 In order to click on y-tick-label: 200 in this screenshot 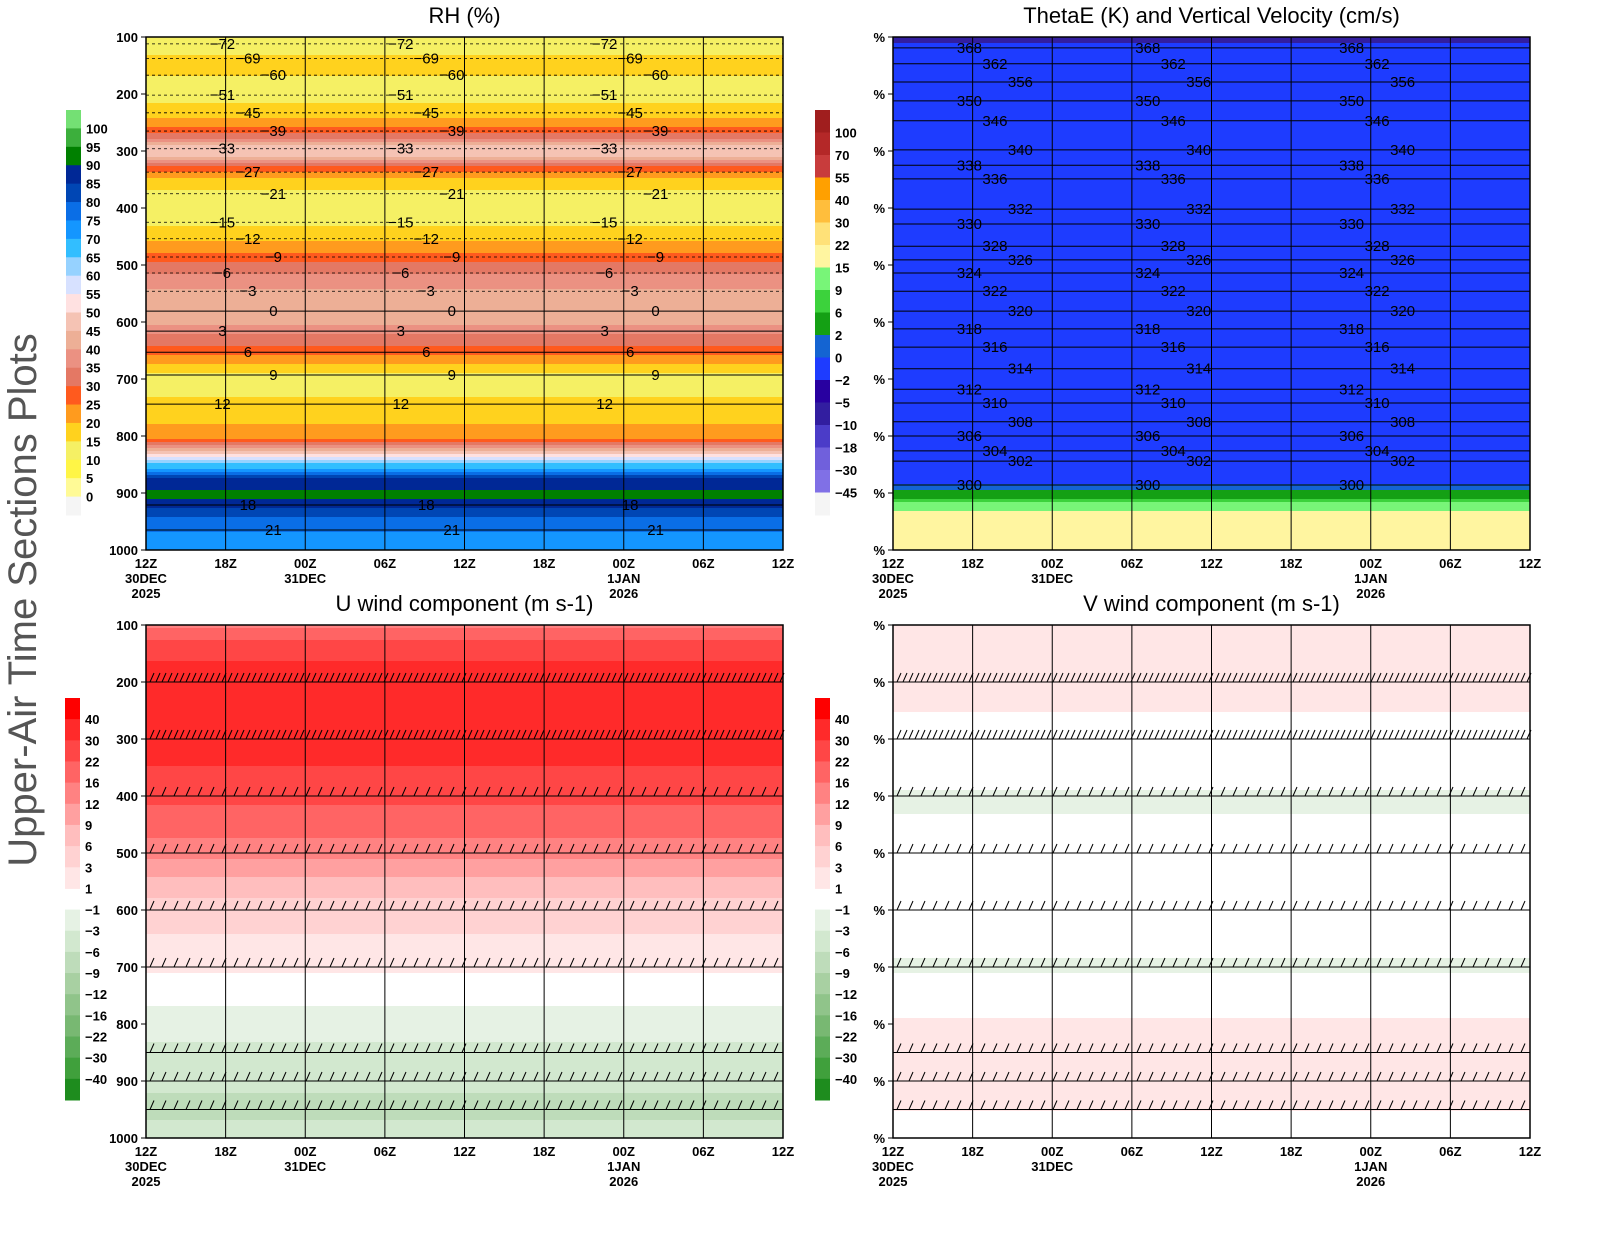, I will do `click(127, 94)`.